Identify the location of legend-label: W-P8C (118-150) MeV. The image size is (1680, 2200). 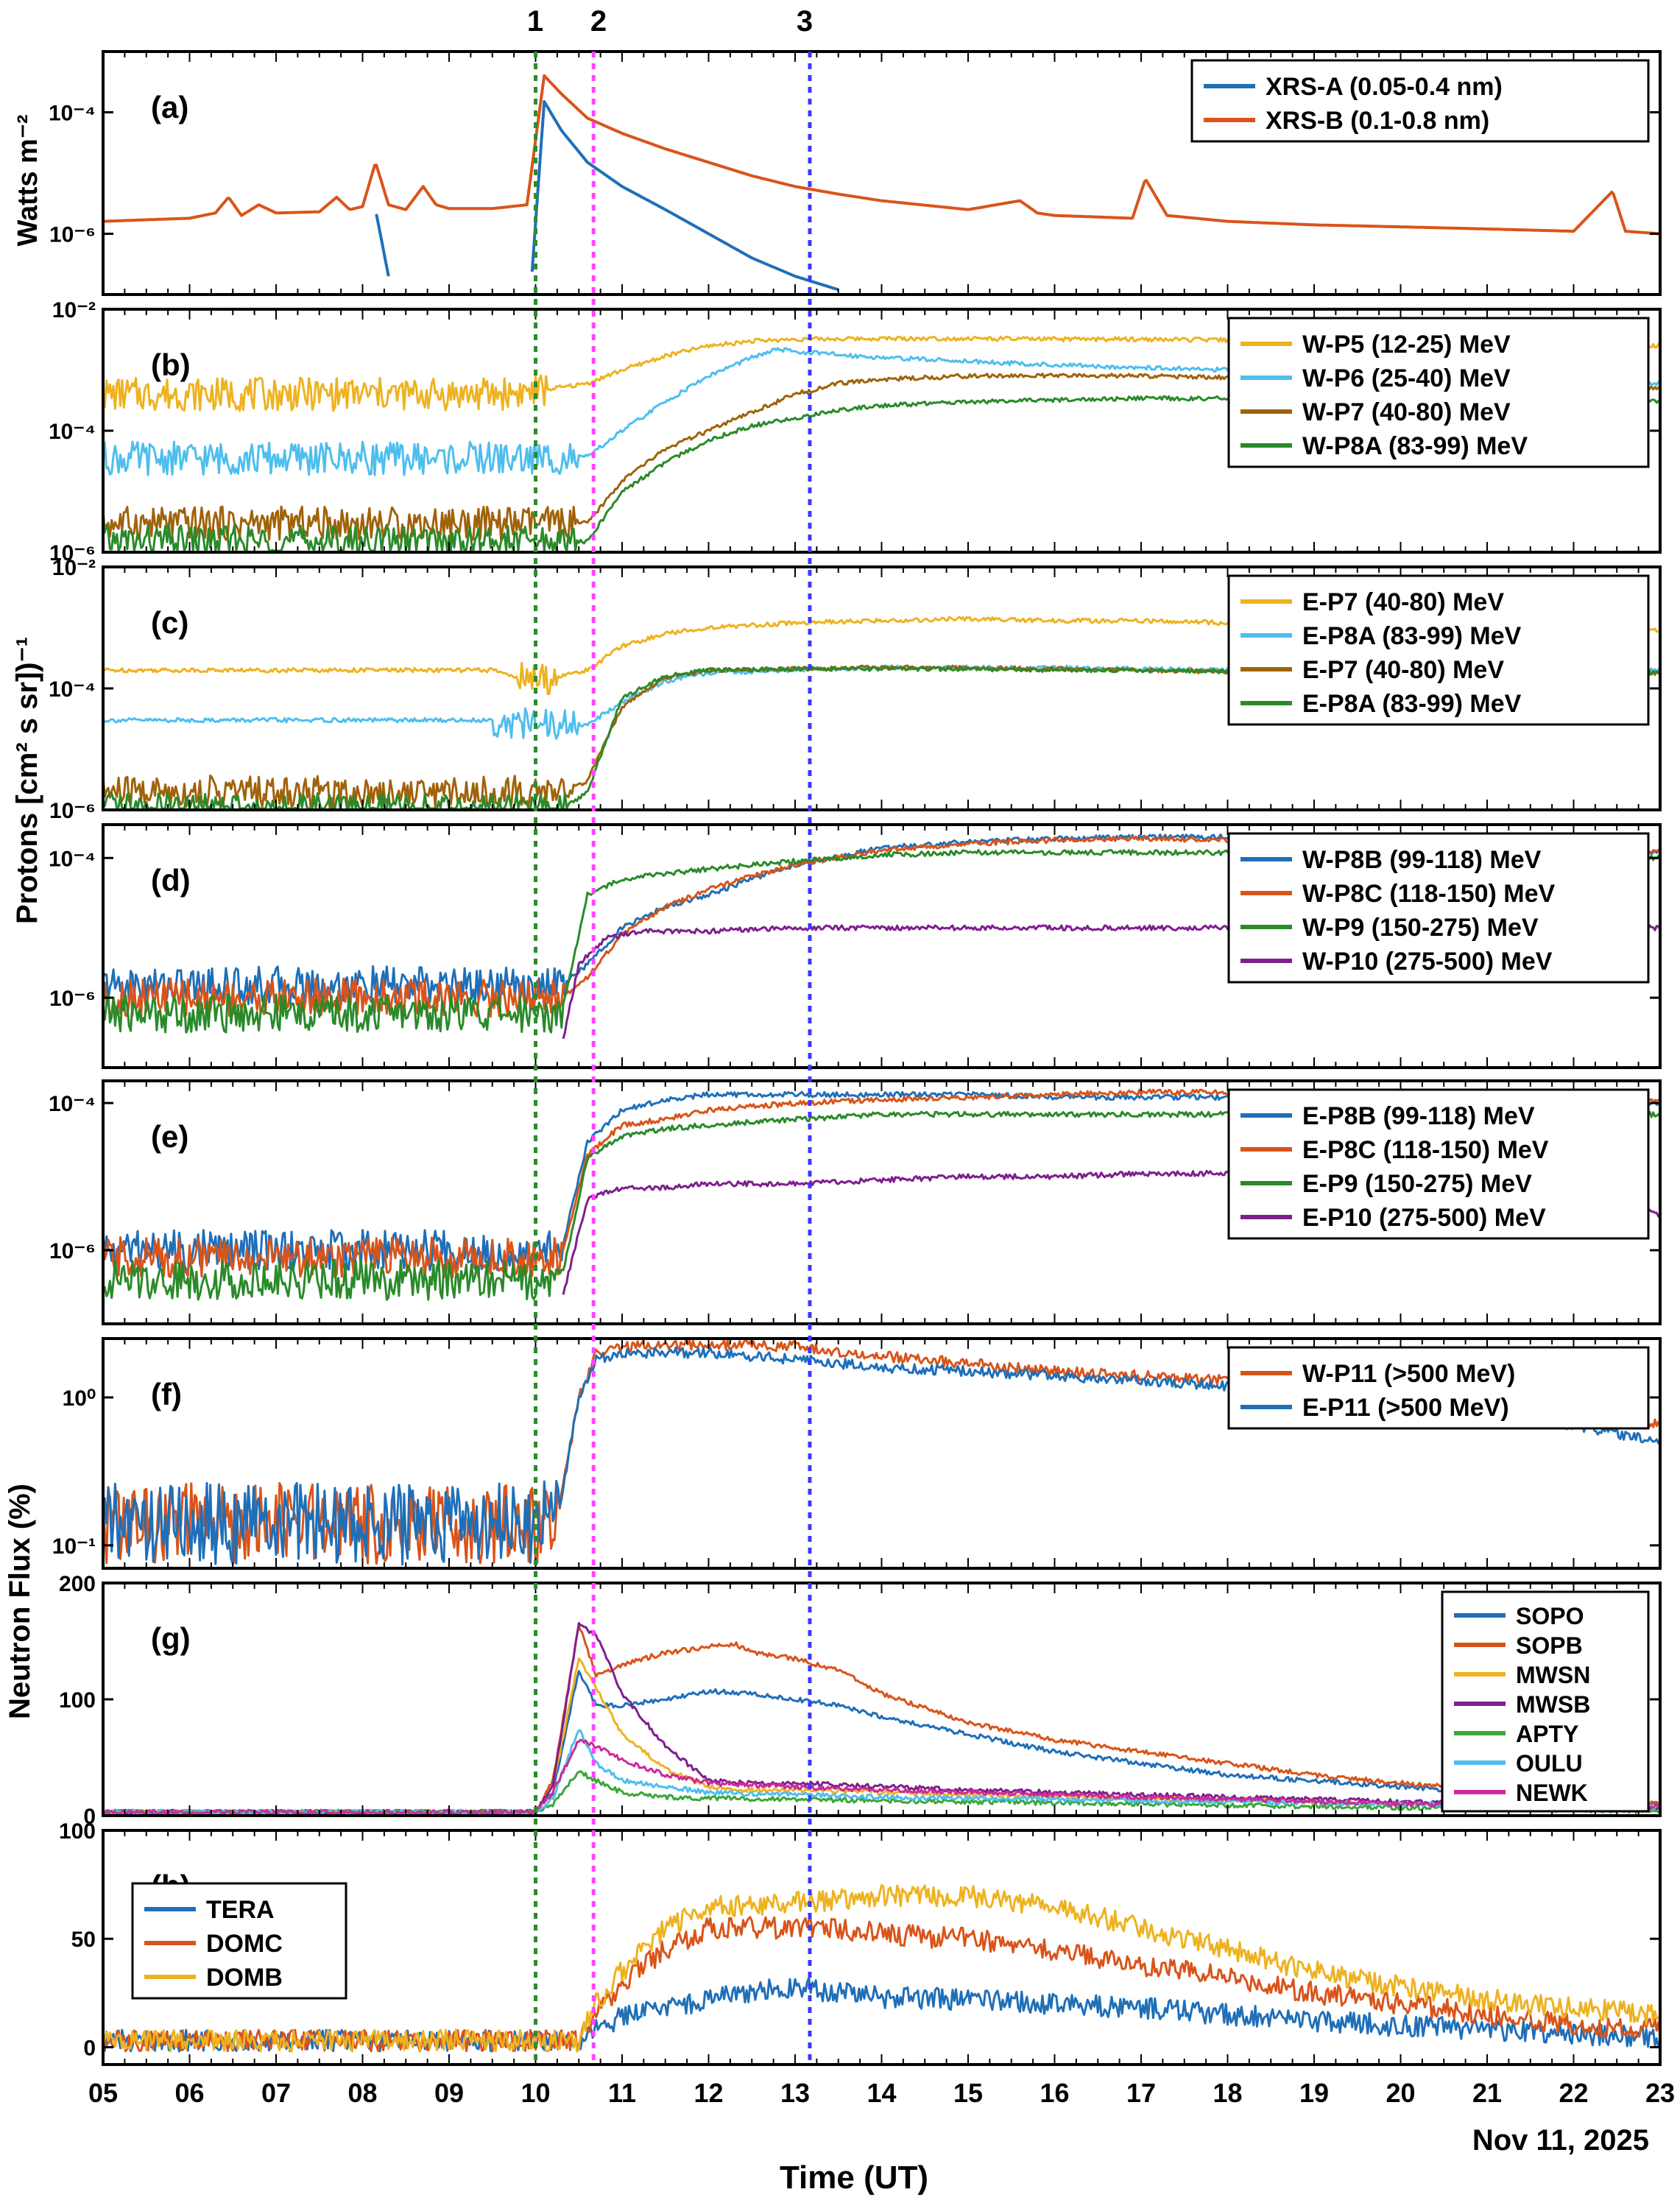
(1429, 894).